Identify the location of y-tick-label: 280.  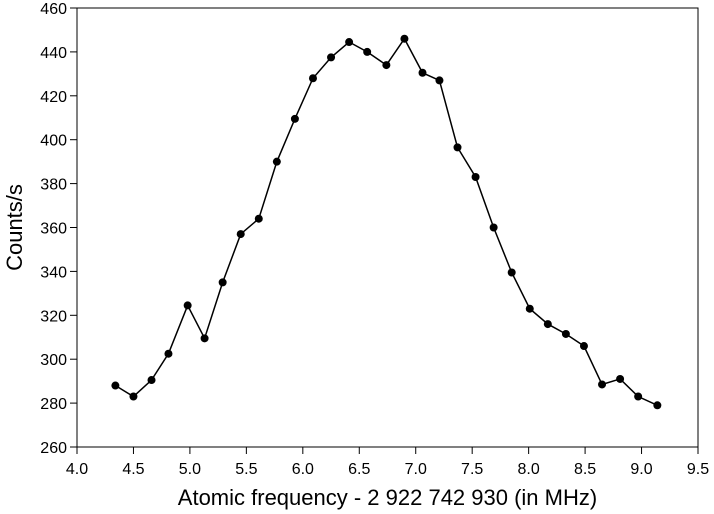
(53, 404).